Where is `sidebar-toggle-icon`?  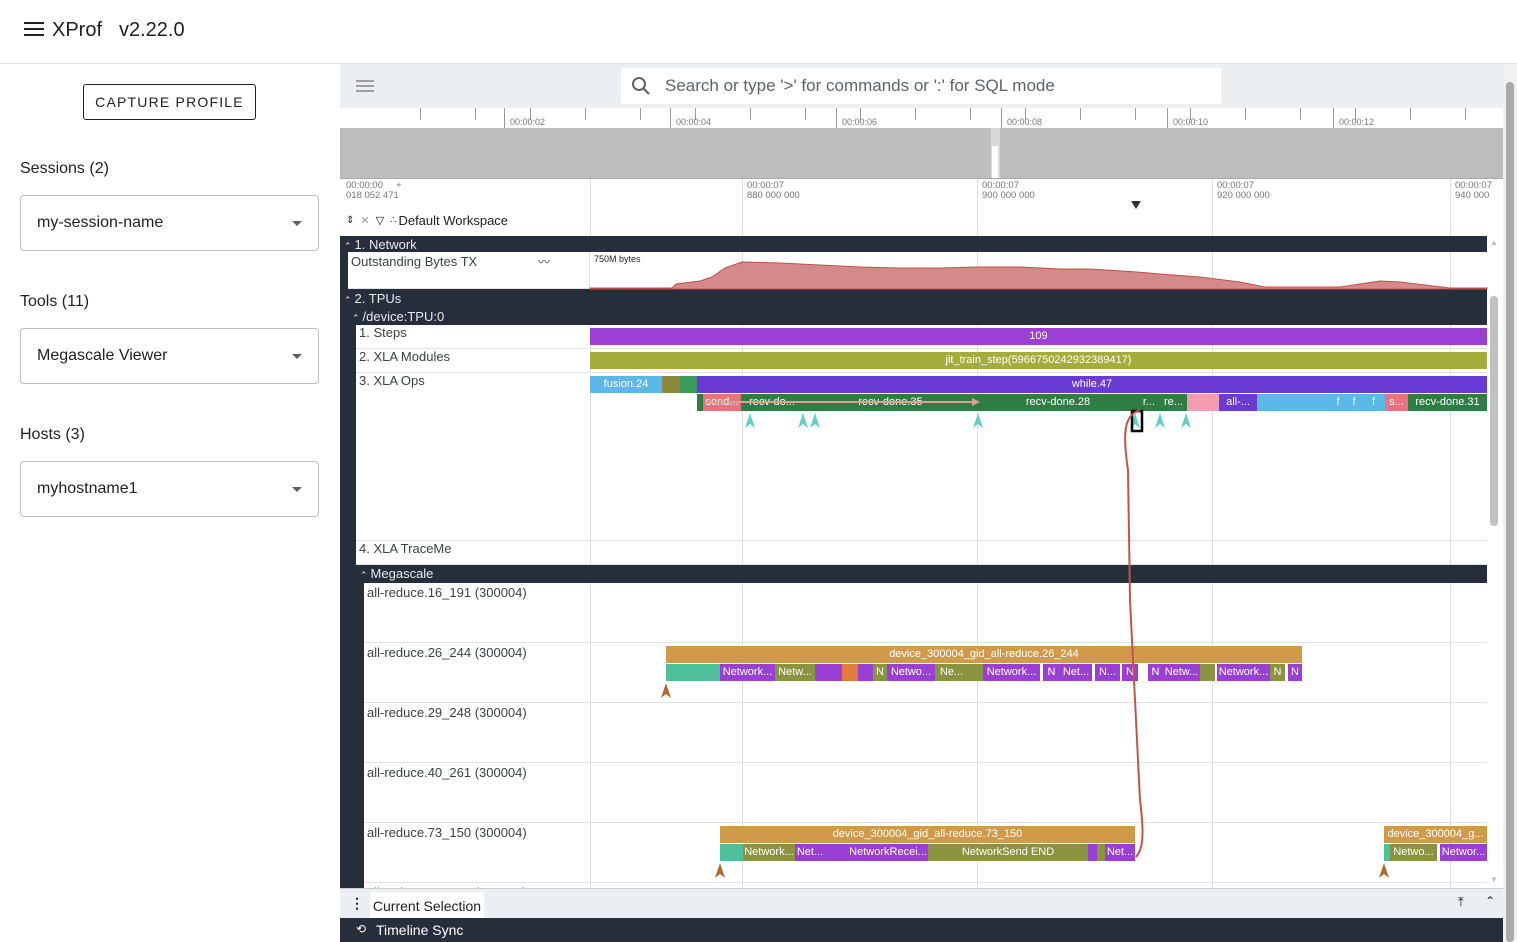 sidebar-toggle-icon is located at coordinates (365, 87).